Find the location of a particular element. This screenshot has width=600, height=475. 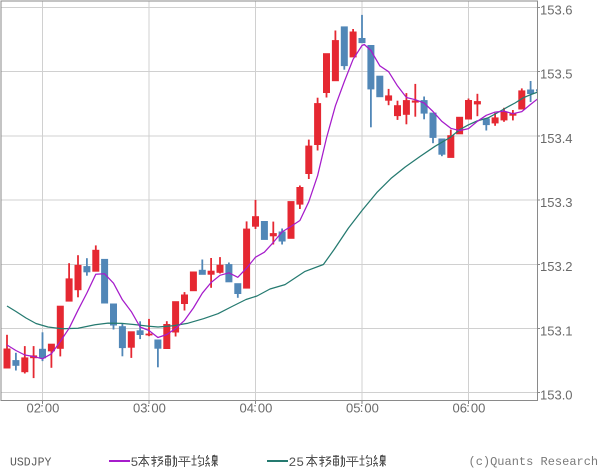

svg-text: 153.3 is located at coordinates (556, 202).